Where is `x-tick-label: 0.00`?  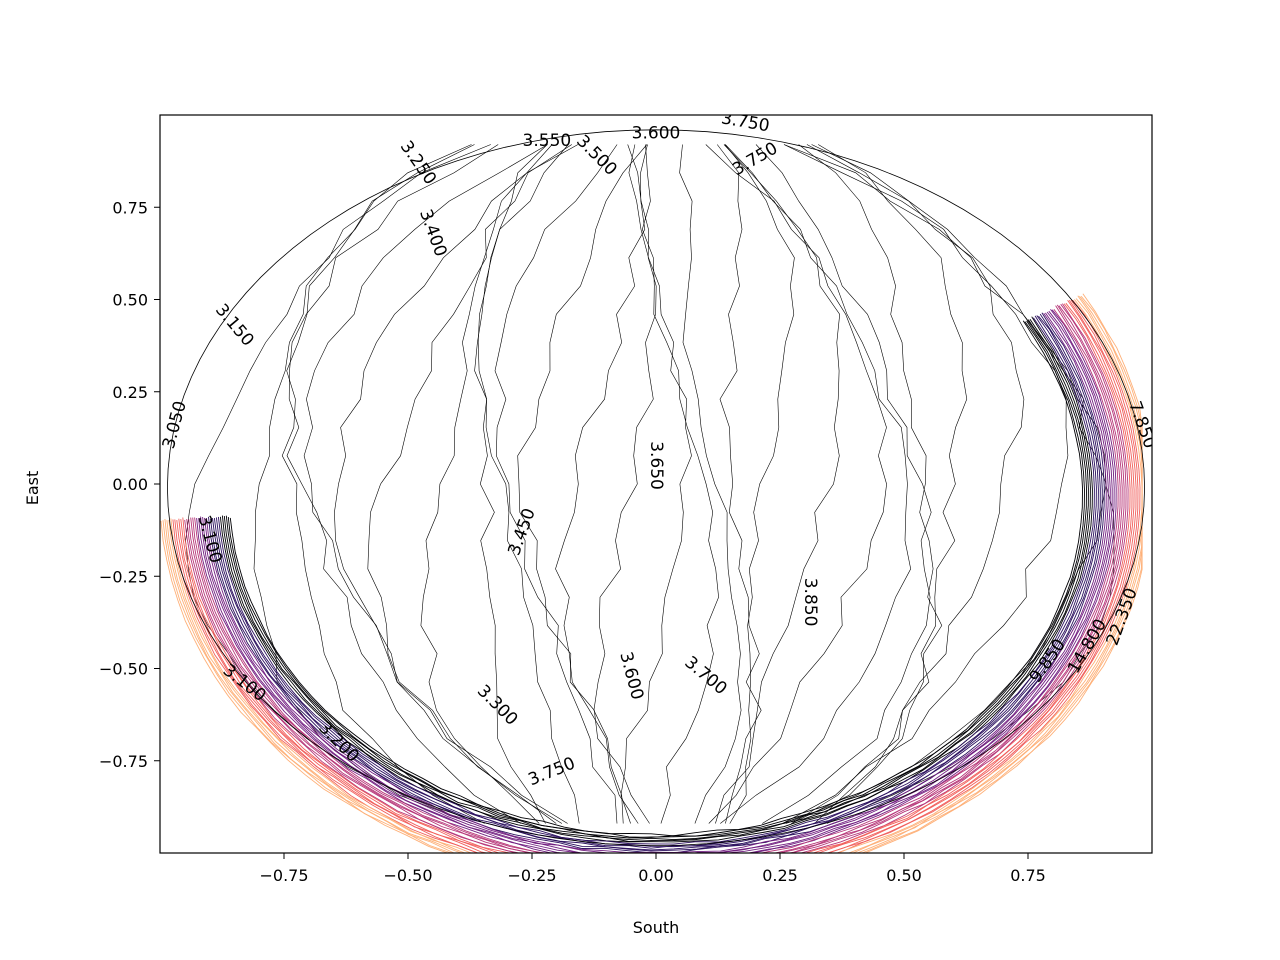
x-tick-label: 0.00 is located at coordinates (656, 875).